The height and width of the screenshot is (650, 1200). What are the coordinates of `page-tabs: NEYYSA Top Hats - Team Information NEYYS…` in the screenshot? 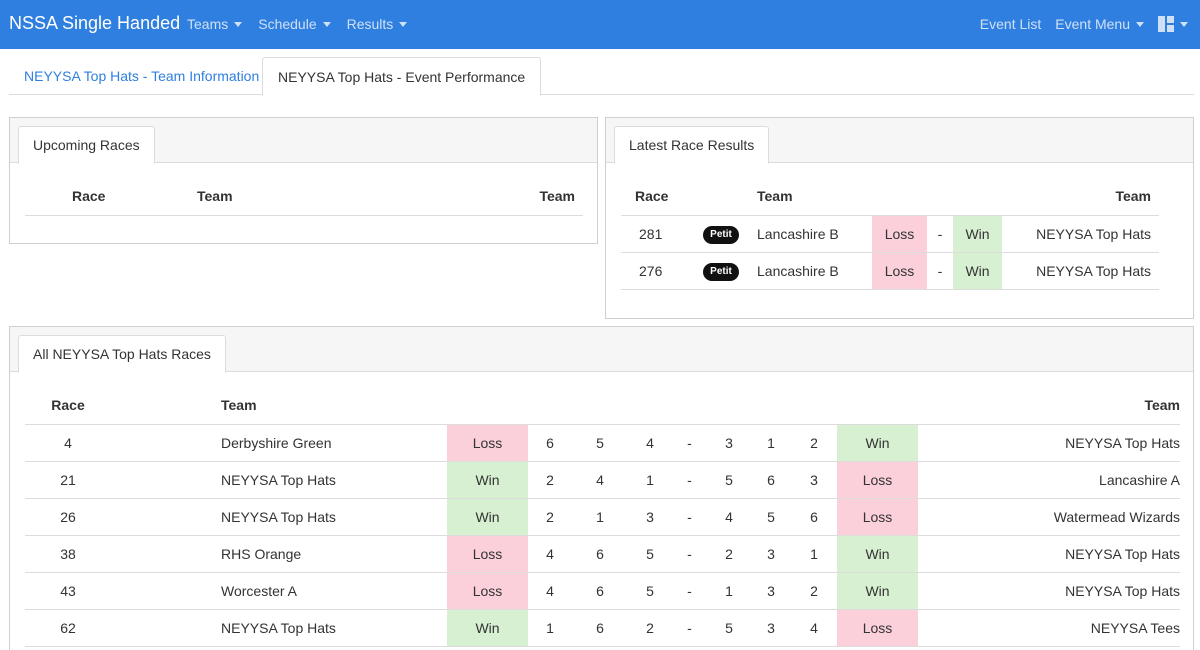 It's located at (601, 76).